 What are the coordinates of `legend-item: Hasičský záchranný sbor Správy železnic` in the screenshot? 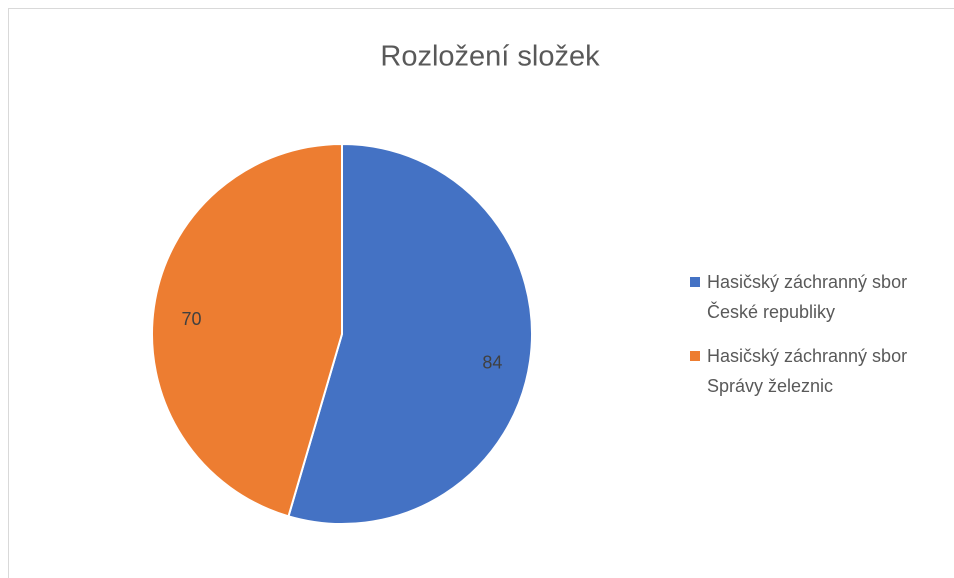 It's located at (817, 371).